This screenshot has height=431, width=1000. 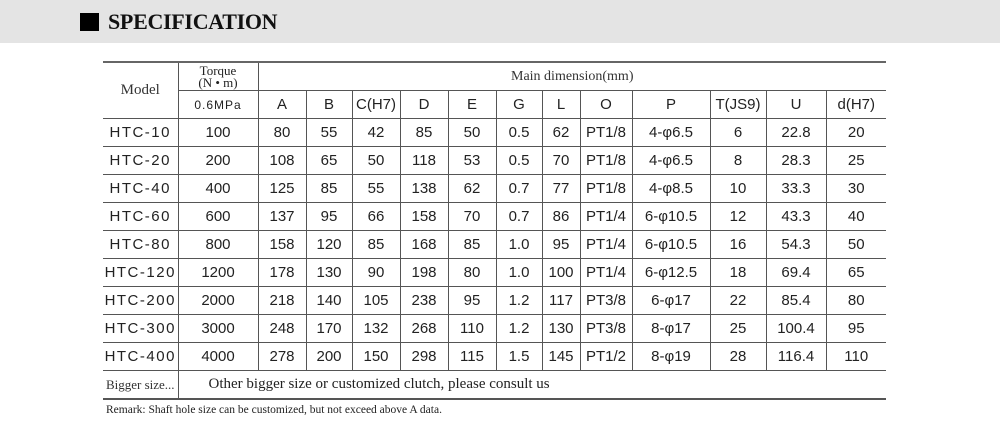 I want to click on value-cell: 4-φ8.5, so click(x=671, y=188).